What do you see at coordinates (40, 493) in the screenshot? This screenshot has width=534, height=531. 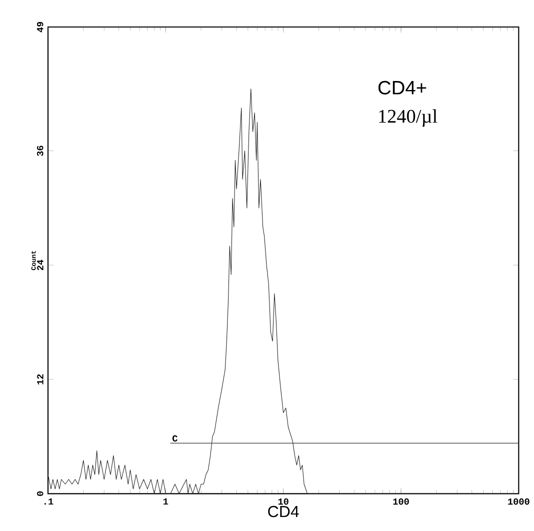 I see `y-tick-label: 0` at bounding box center [40, 493].